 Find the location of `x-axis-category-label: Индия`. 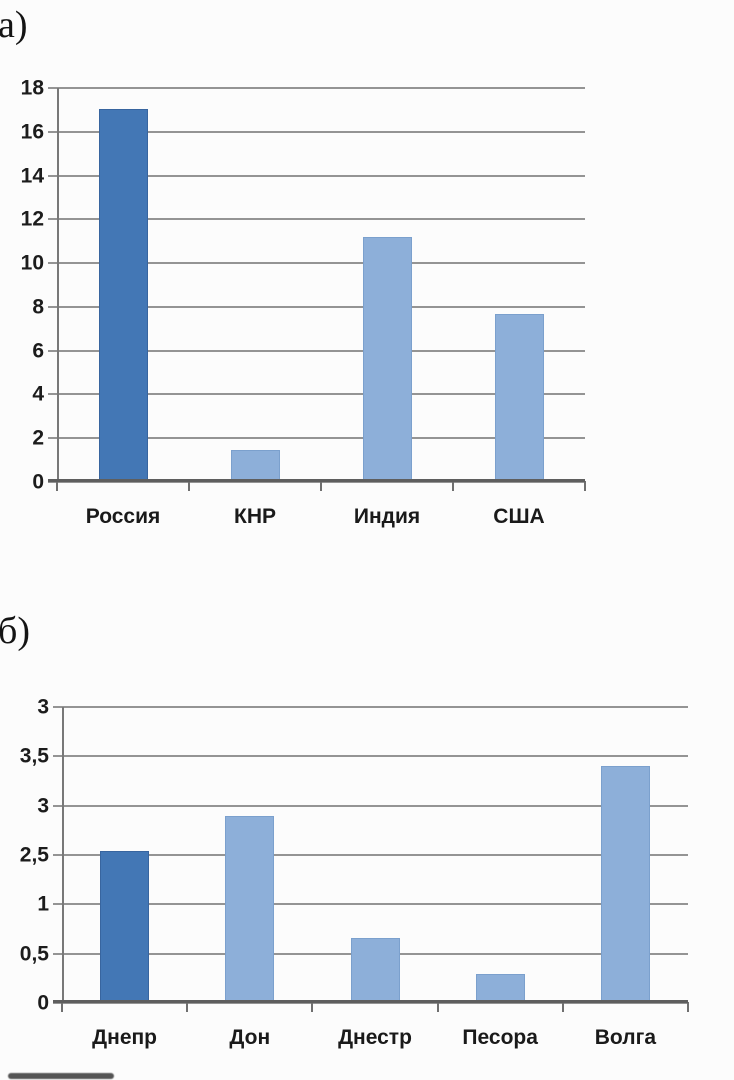

x-axis-category-label: Индия is located at coordinates (387, 516).